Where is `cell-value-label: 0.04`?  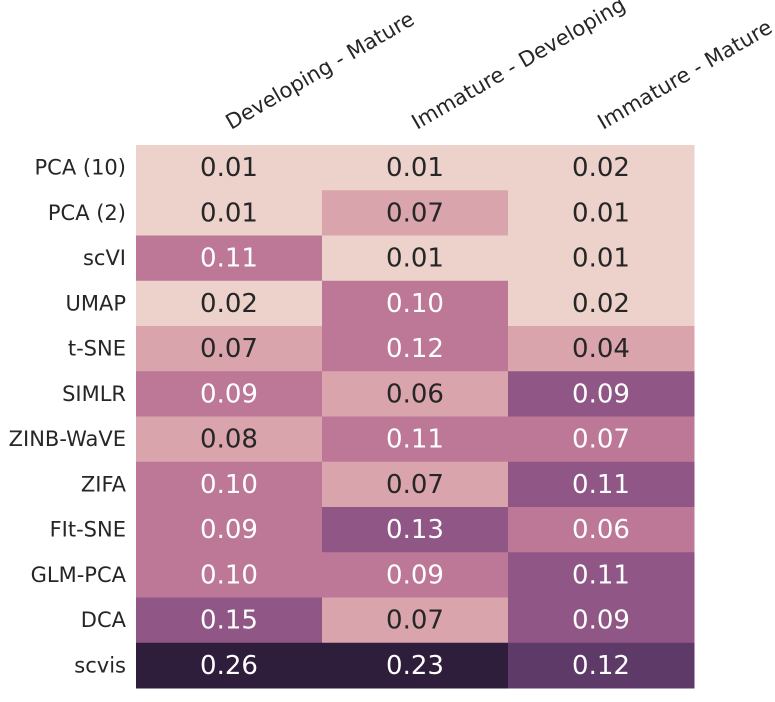
cell-value-label: 0.04 is located at coordinates (601, 349).